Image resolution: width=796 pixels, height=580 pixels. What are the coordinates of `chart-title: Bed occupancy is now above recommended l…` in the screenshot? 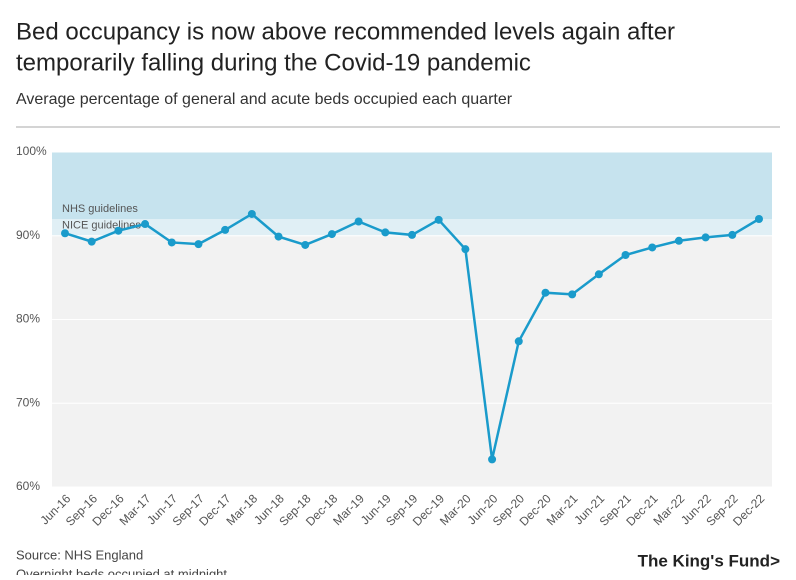 It's located at (345, 31).